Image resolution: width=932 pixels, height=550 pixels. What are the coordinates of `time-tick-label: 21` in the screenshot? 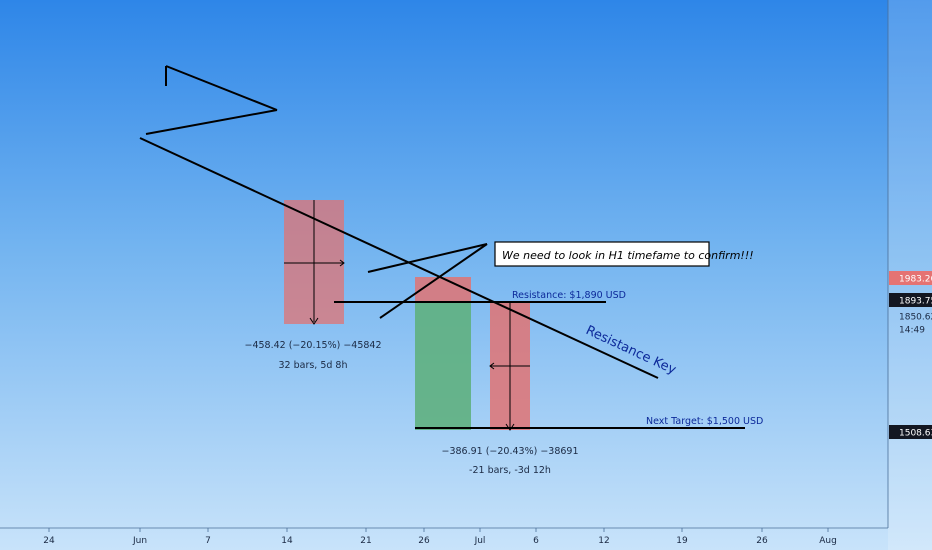 It's located at (365, 541).